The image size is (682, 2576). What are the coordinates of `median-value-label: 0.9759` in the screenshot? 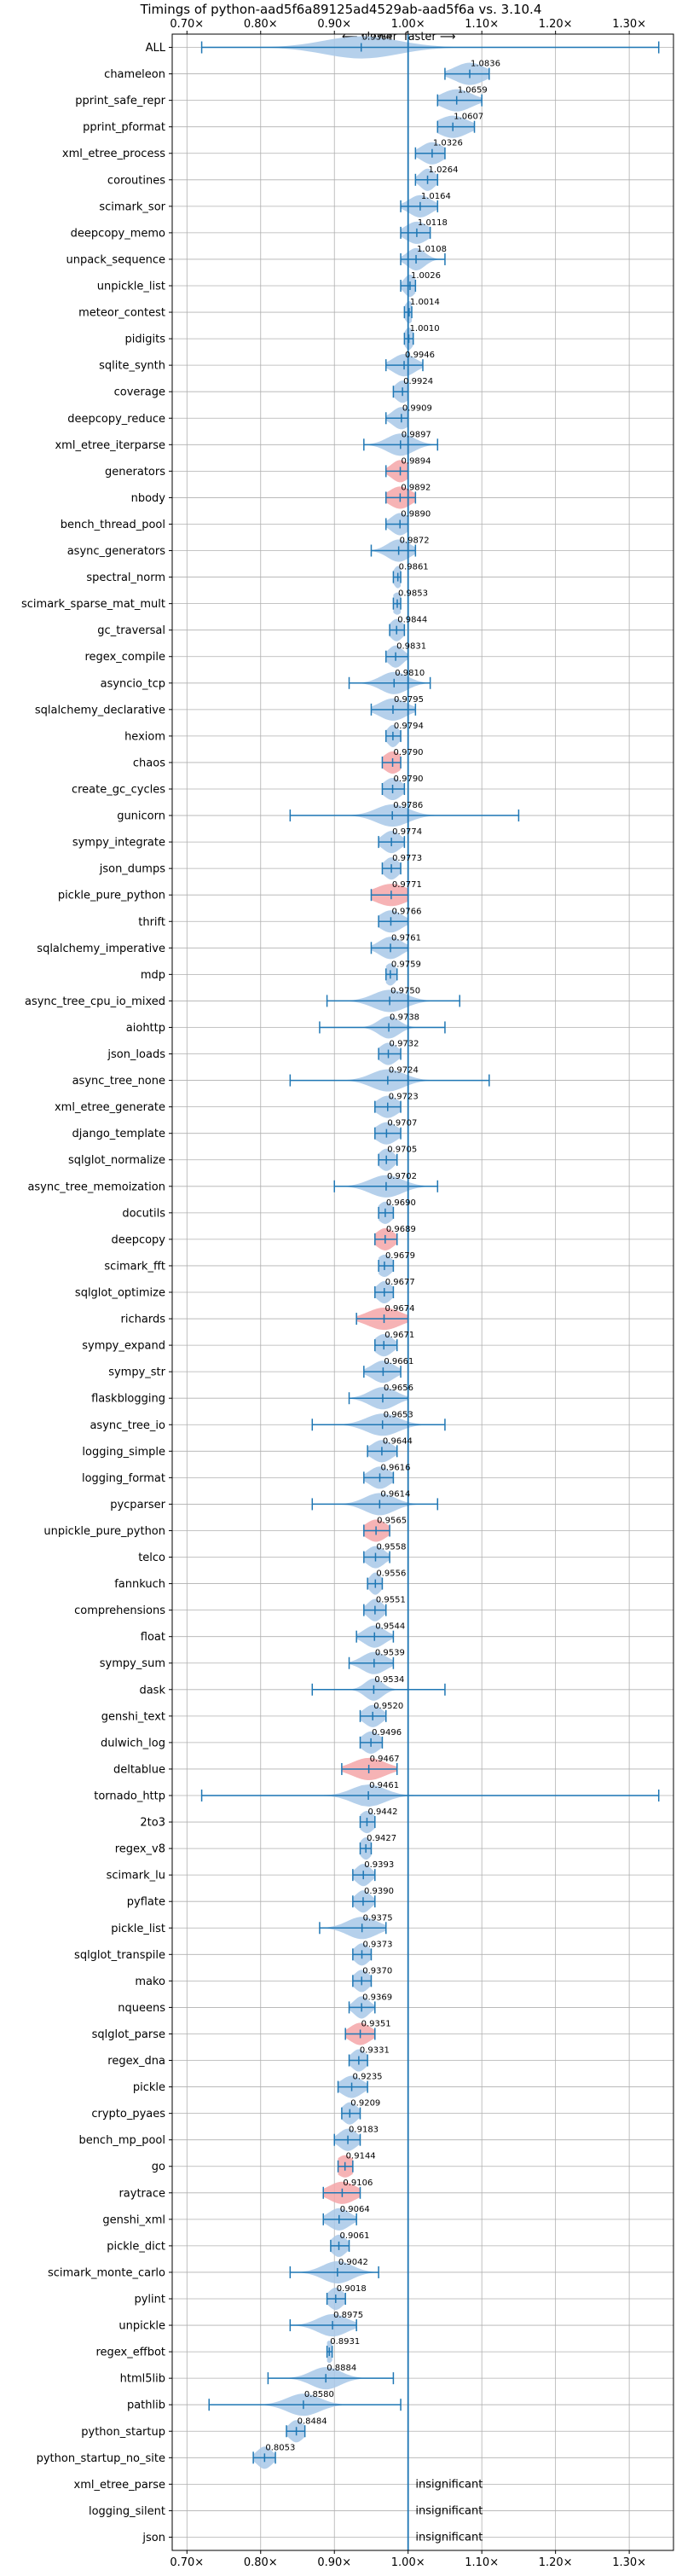 It's located at (406, 964).